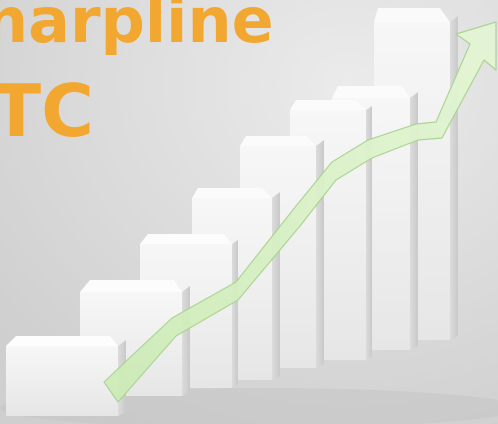 This screenshot has width=498, height=424. I want to click on headline-line-1: harpline, so click(137, 28).